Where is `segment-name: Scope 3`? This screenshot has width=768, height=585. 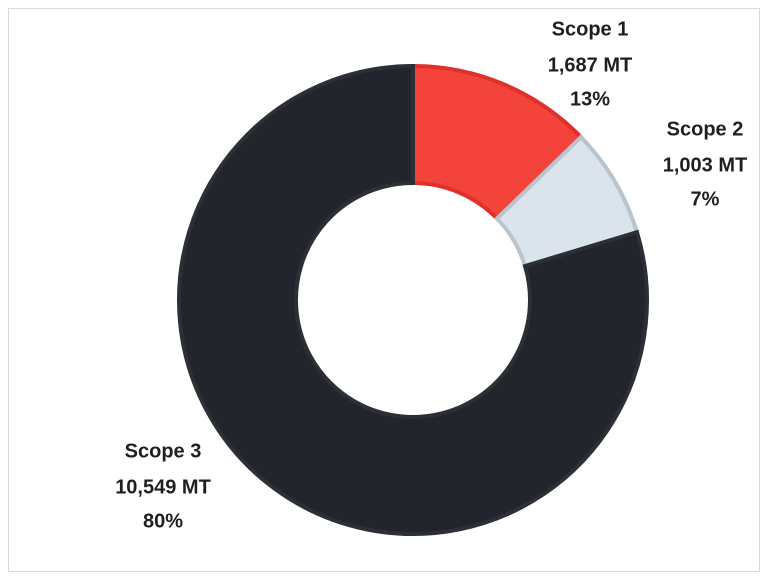
segment-name: Scope 3 is located at coordinates (163, 451).